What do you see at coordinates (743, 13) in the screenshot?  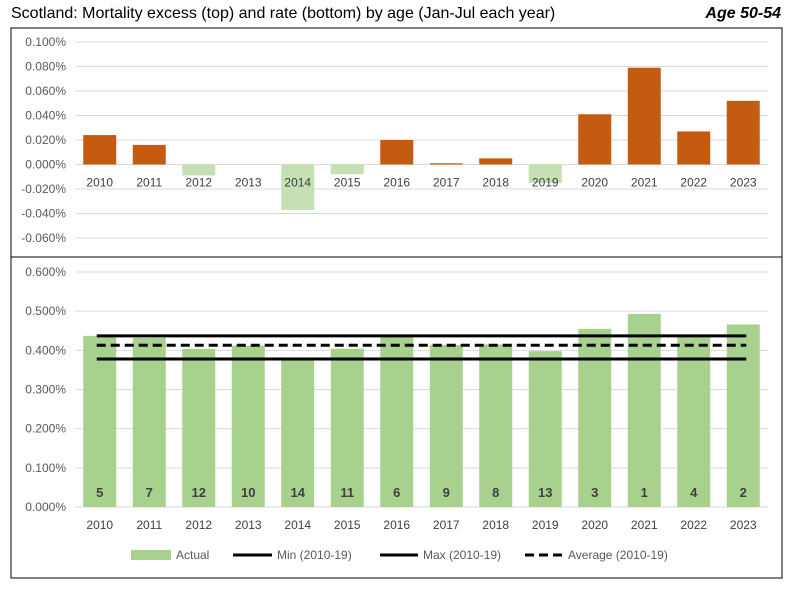 I see `age-group-tag: Age 50-54` at bounding box center [743, 13].